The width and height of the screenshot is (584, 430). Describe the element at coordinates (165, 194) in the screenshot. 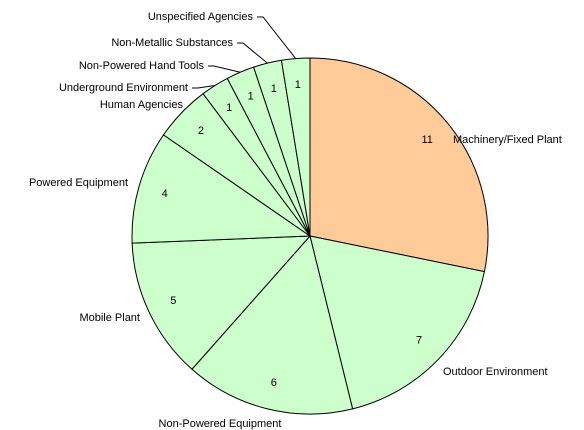

I see `value-label: 4` at that location.